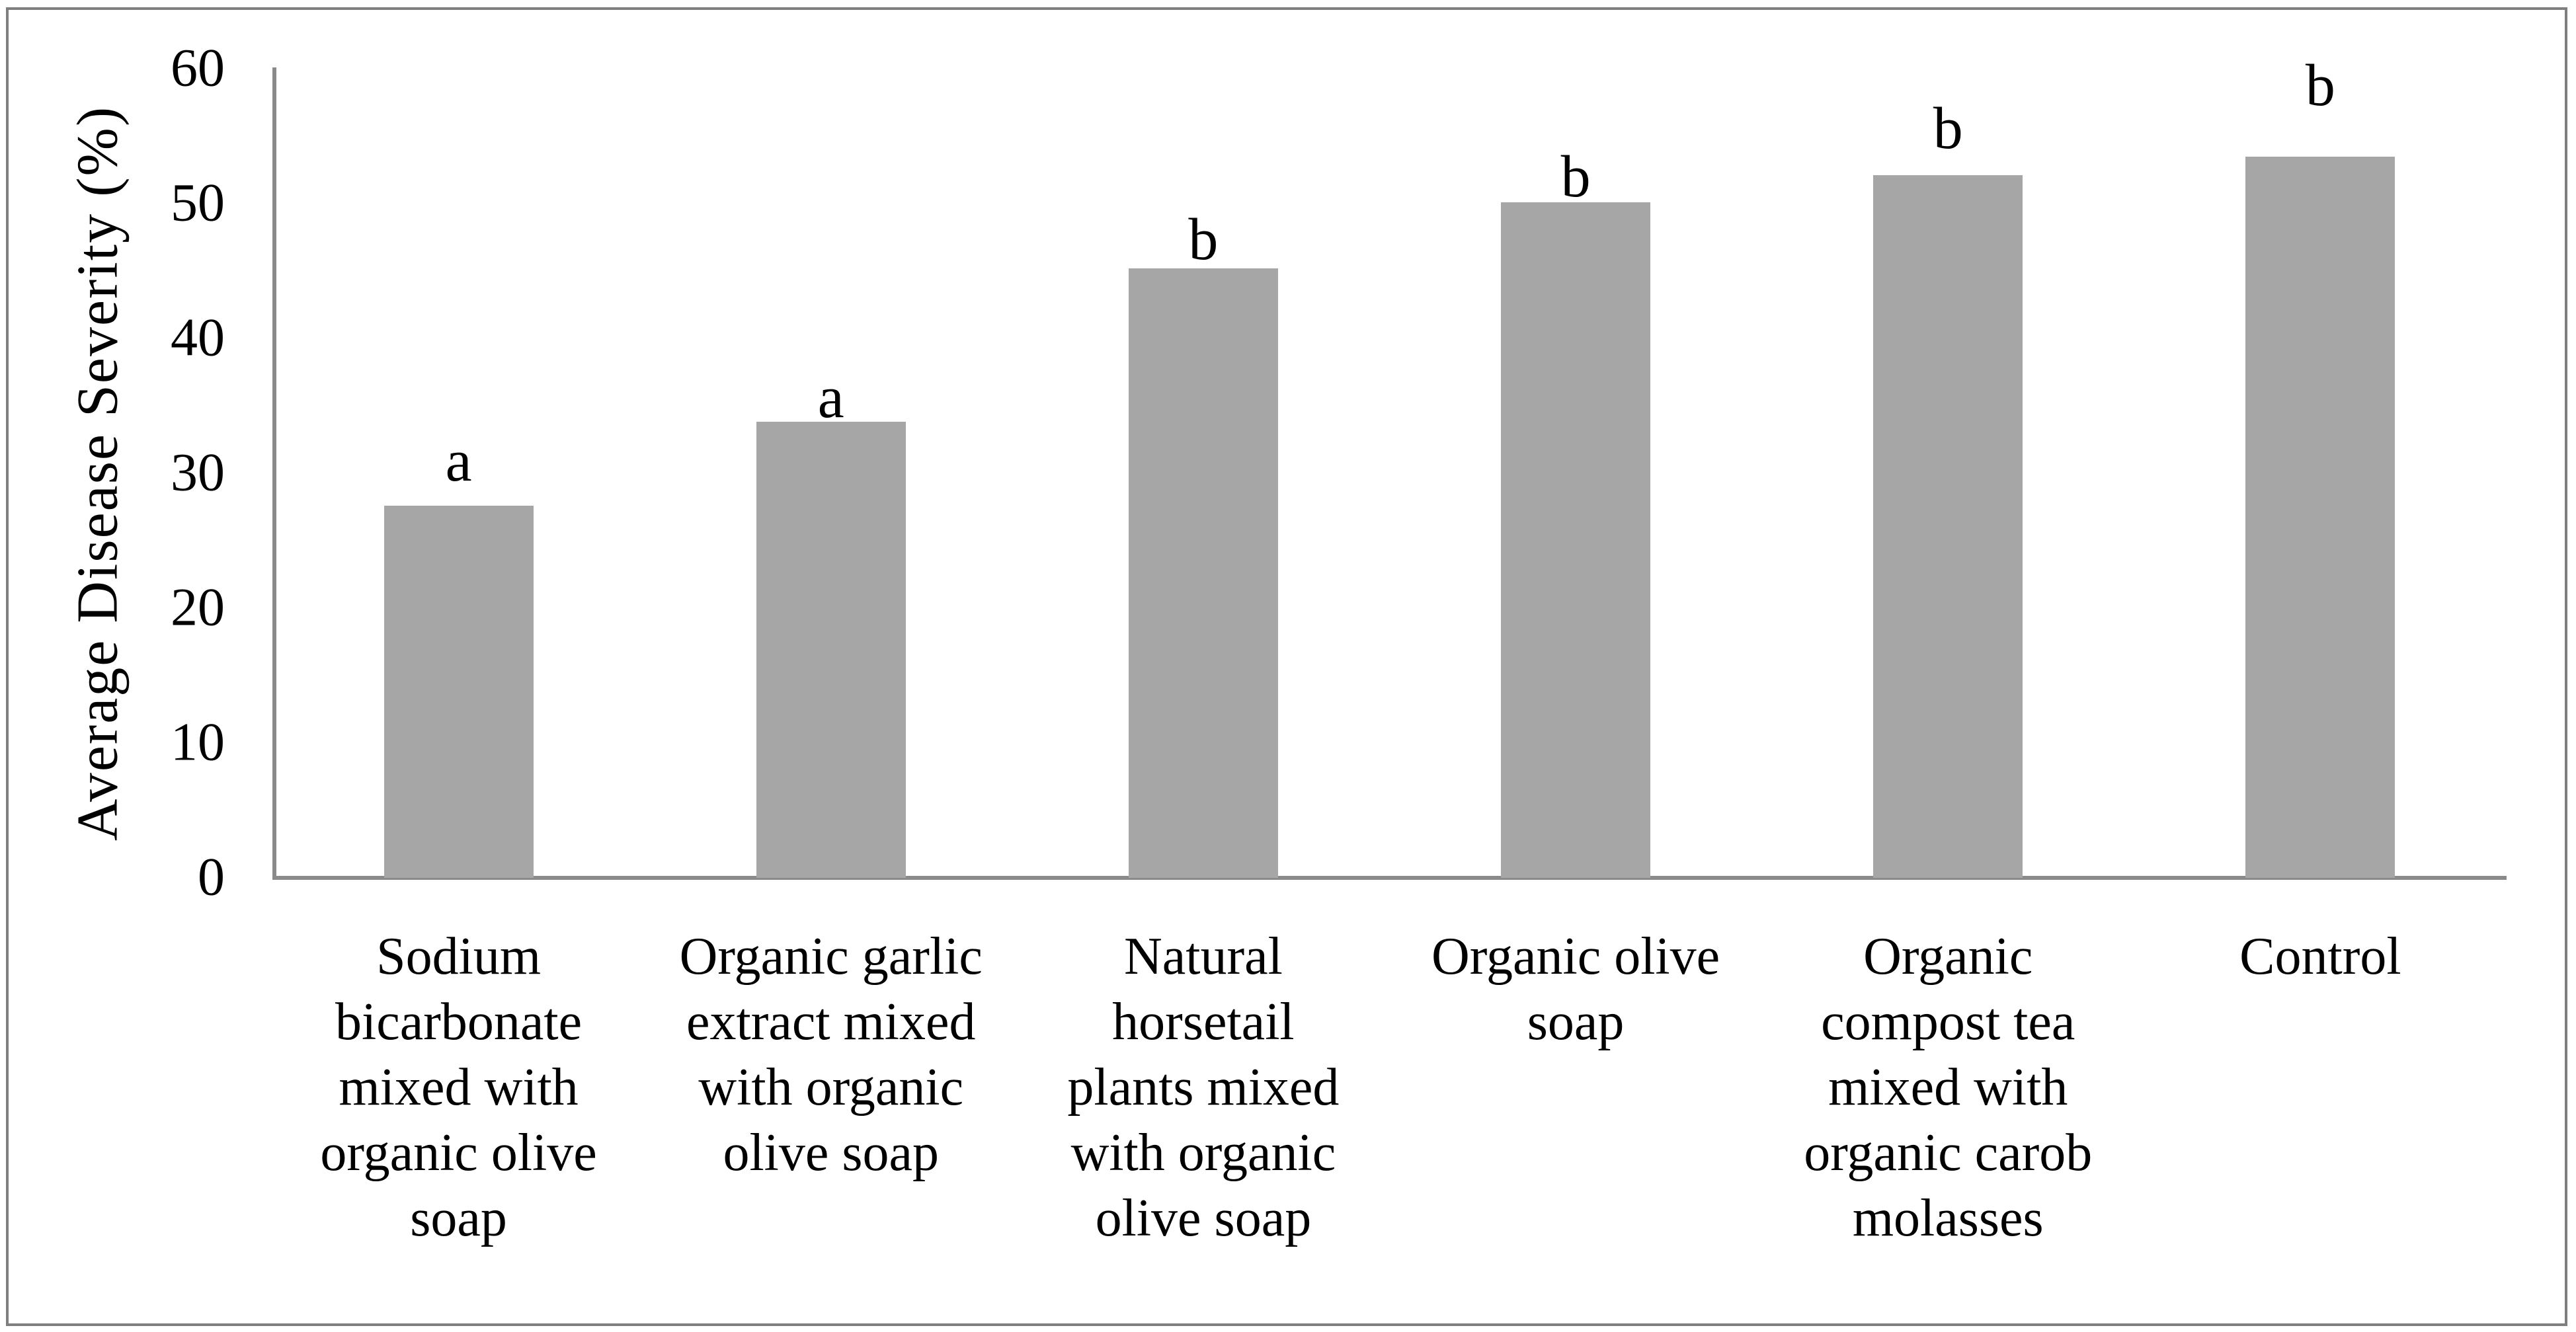  Describe the element at coordinates (1390, 878) in the screenshot. I see `x-axis-line` at that location.